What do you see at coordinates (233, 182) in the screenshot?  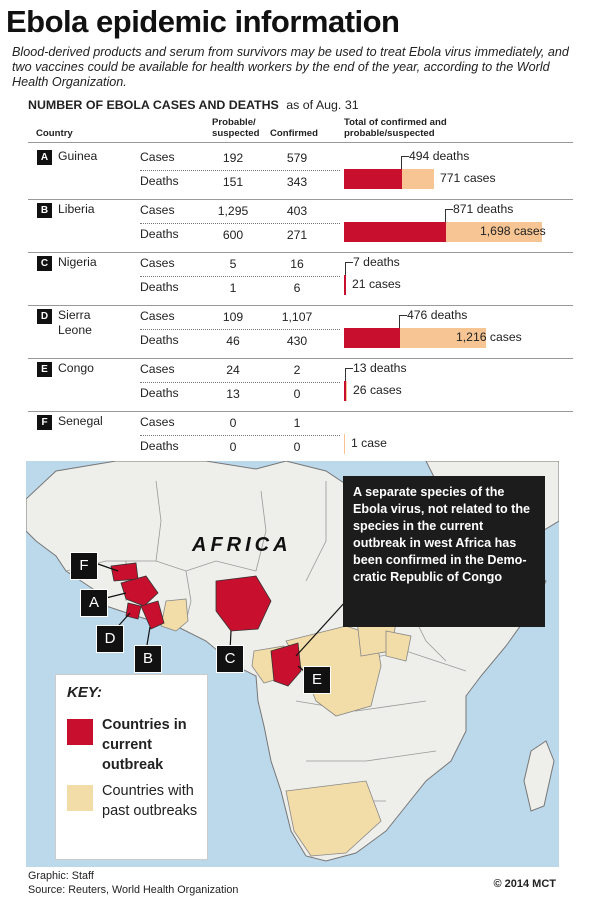 I see `deaths-probable-value: 151` at bounding box center [233, 182].